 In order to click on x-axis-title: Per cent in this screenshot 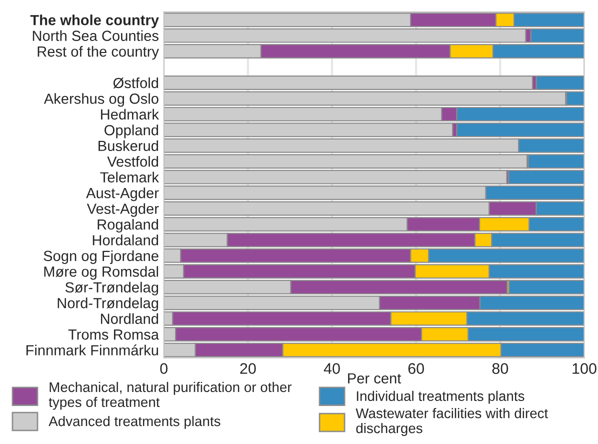, I will do `click(375, 378)`.